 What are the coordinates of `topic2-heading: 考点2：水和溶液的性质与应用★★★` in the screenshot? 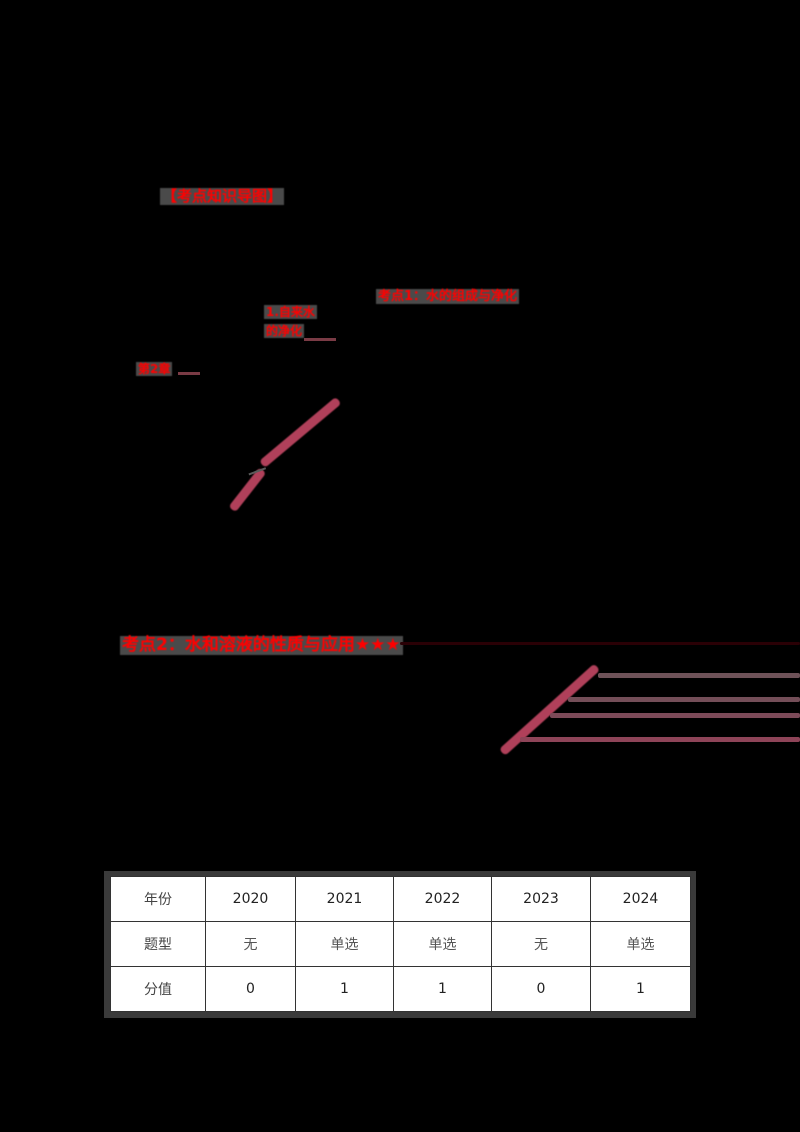 It's located at (261, 645).